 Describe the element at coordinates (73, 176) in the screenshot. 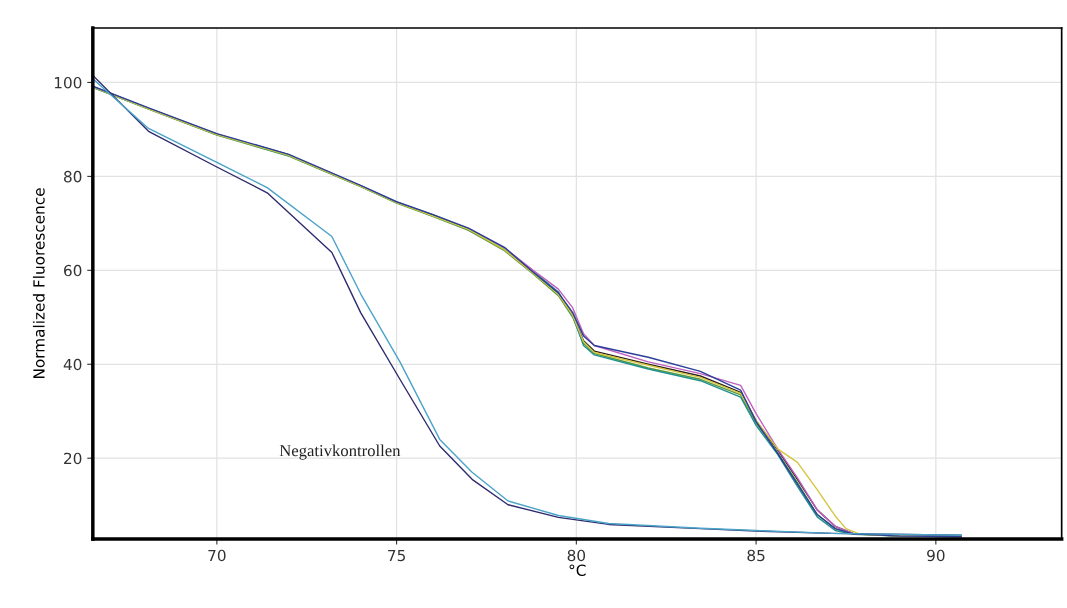

I see `y-tick-label: 80` at that location.